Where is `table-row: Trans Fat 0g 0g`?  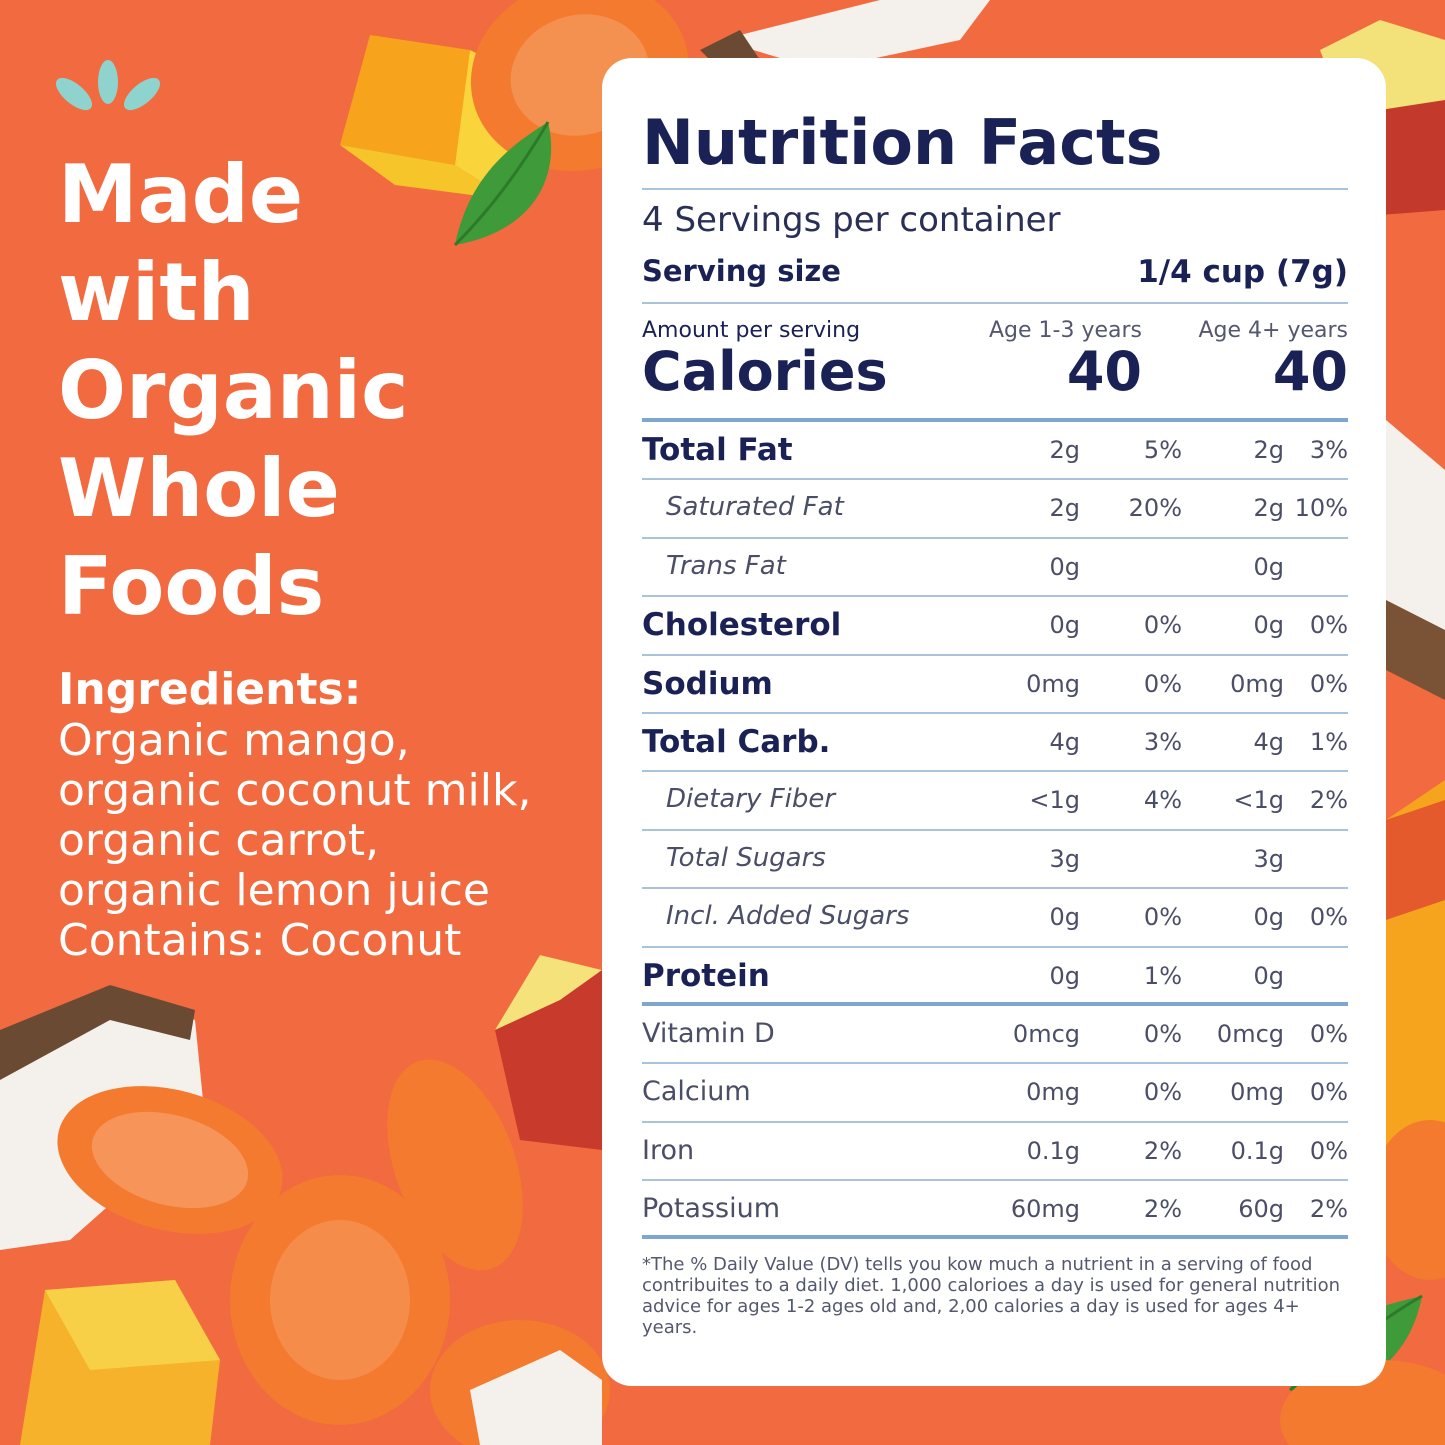 table-row: Trans Fat 0g 0g is located at coordinates (995, 568).